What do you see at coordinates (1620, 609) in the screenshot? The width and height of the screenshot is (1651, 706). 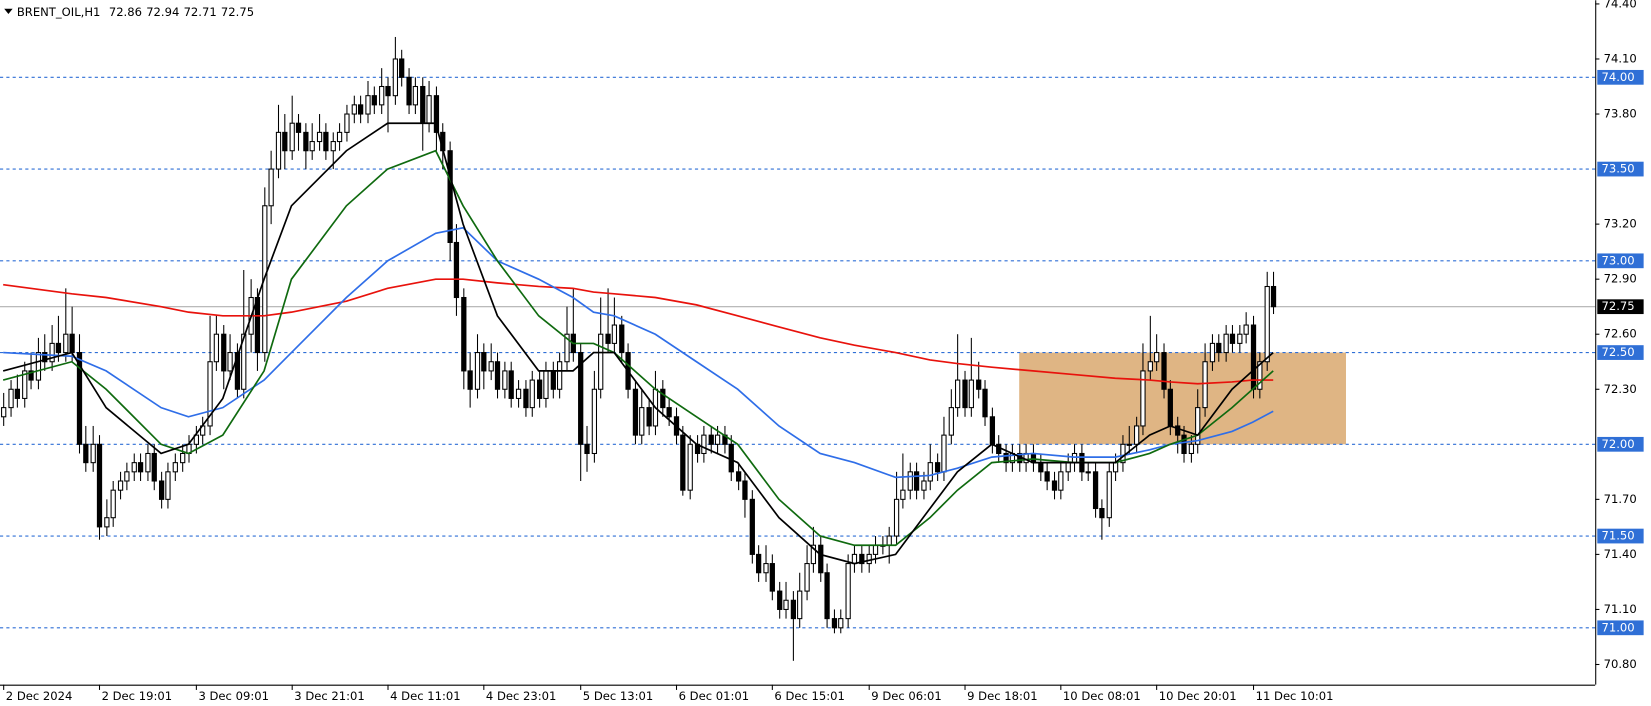 I see `y-tick-label: 71.10` at bounding box center [1620, 609].